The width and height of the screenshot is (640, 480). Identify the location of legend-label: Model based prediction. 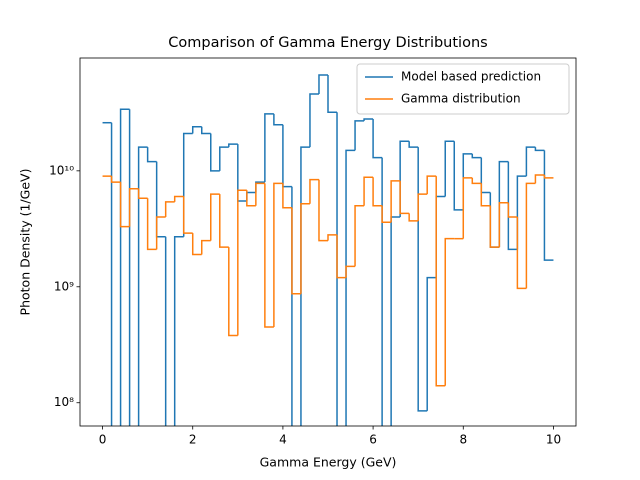
(471, 77).